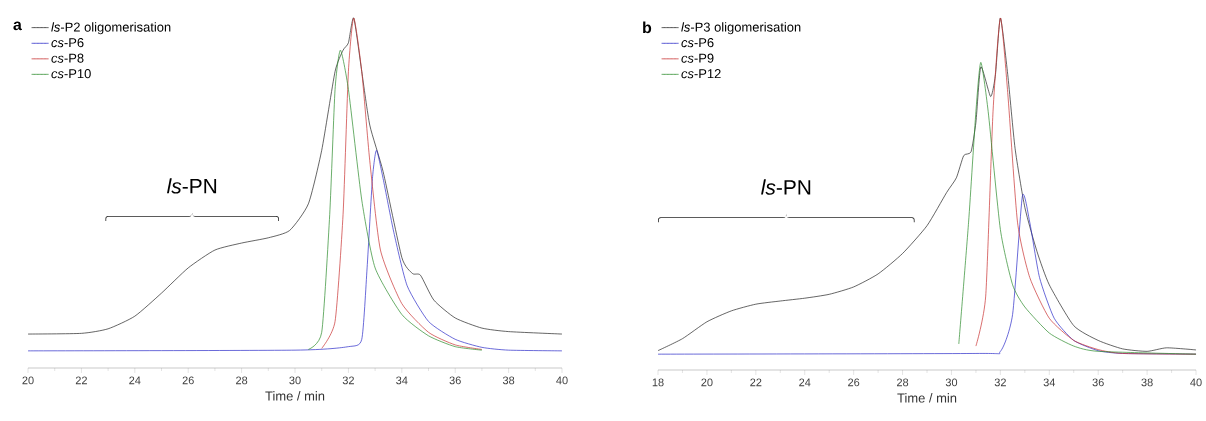  Describe the element at coordinates (697, 58) in the screenshot. I see `legend-label: cs-P9` at that location.